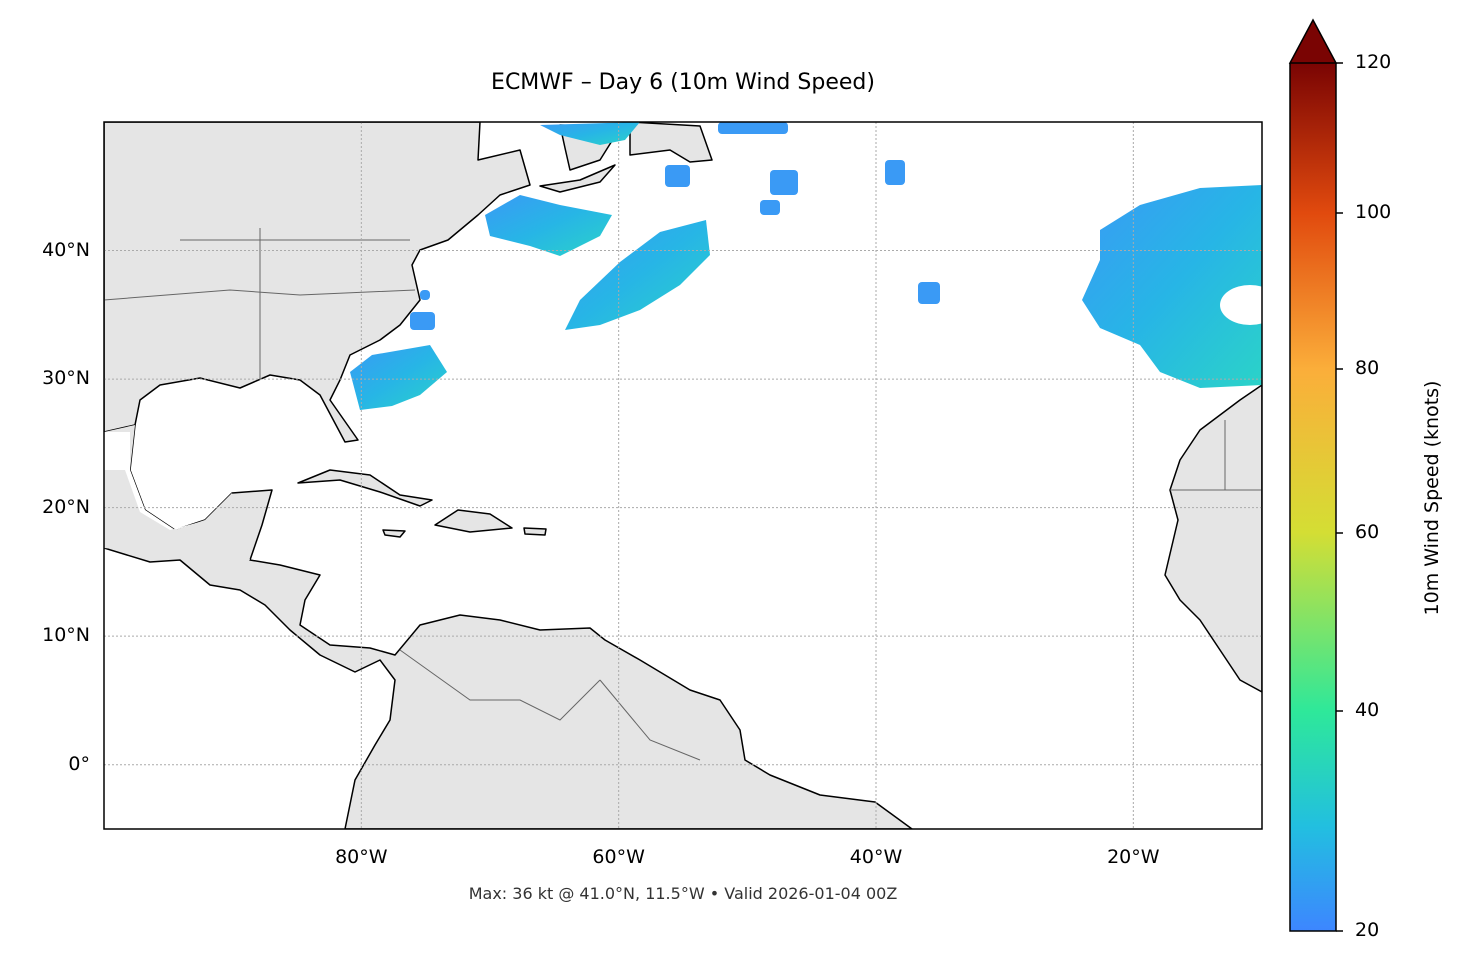 This screenshot has height=969, width=1466. What do you see at coordinates (1133, 857) in the screenshot?
I see `lon-tick-label: 20°W` at bounding box center [1133, 857].